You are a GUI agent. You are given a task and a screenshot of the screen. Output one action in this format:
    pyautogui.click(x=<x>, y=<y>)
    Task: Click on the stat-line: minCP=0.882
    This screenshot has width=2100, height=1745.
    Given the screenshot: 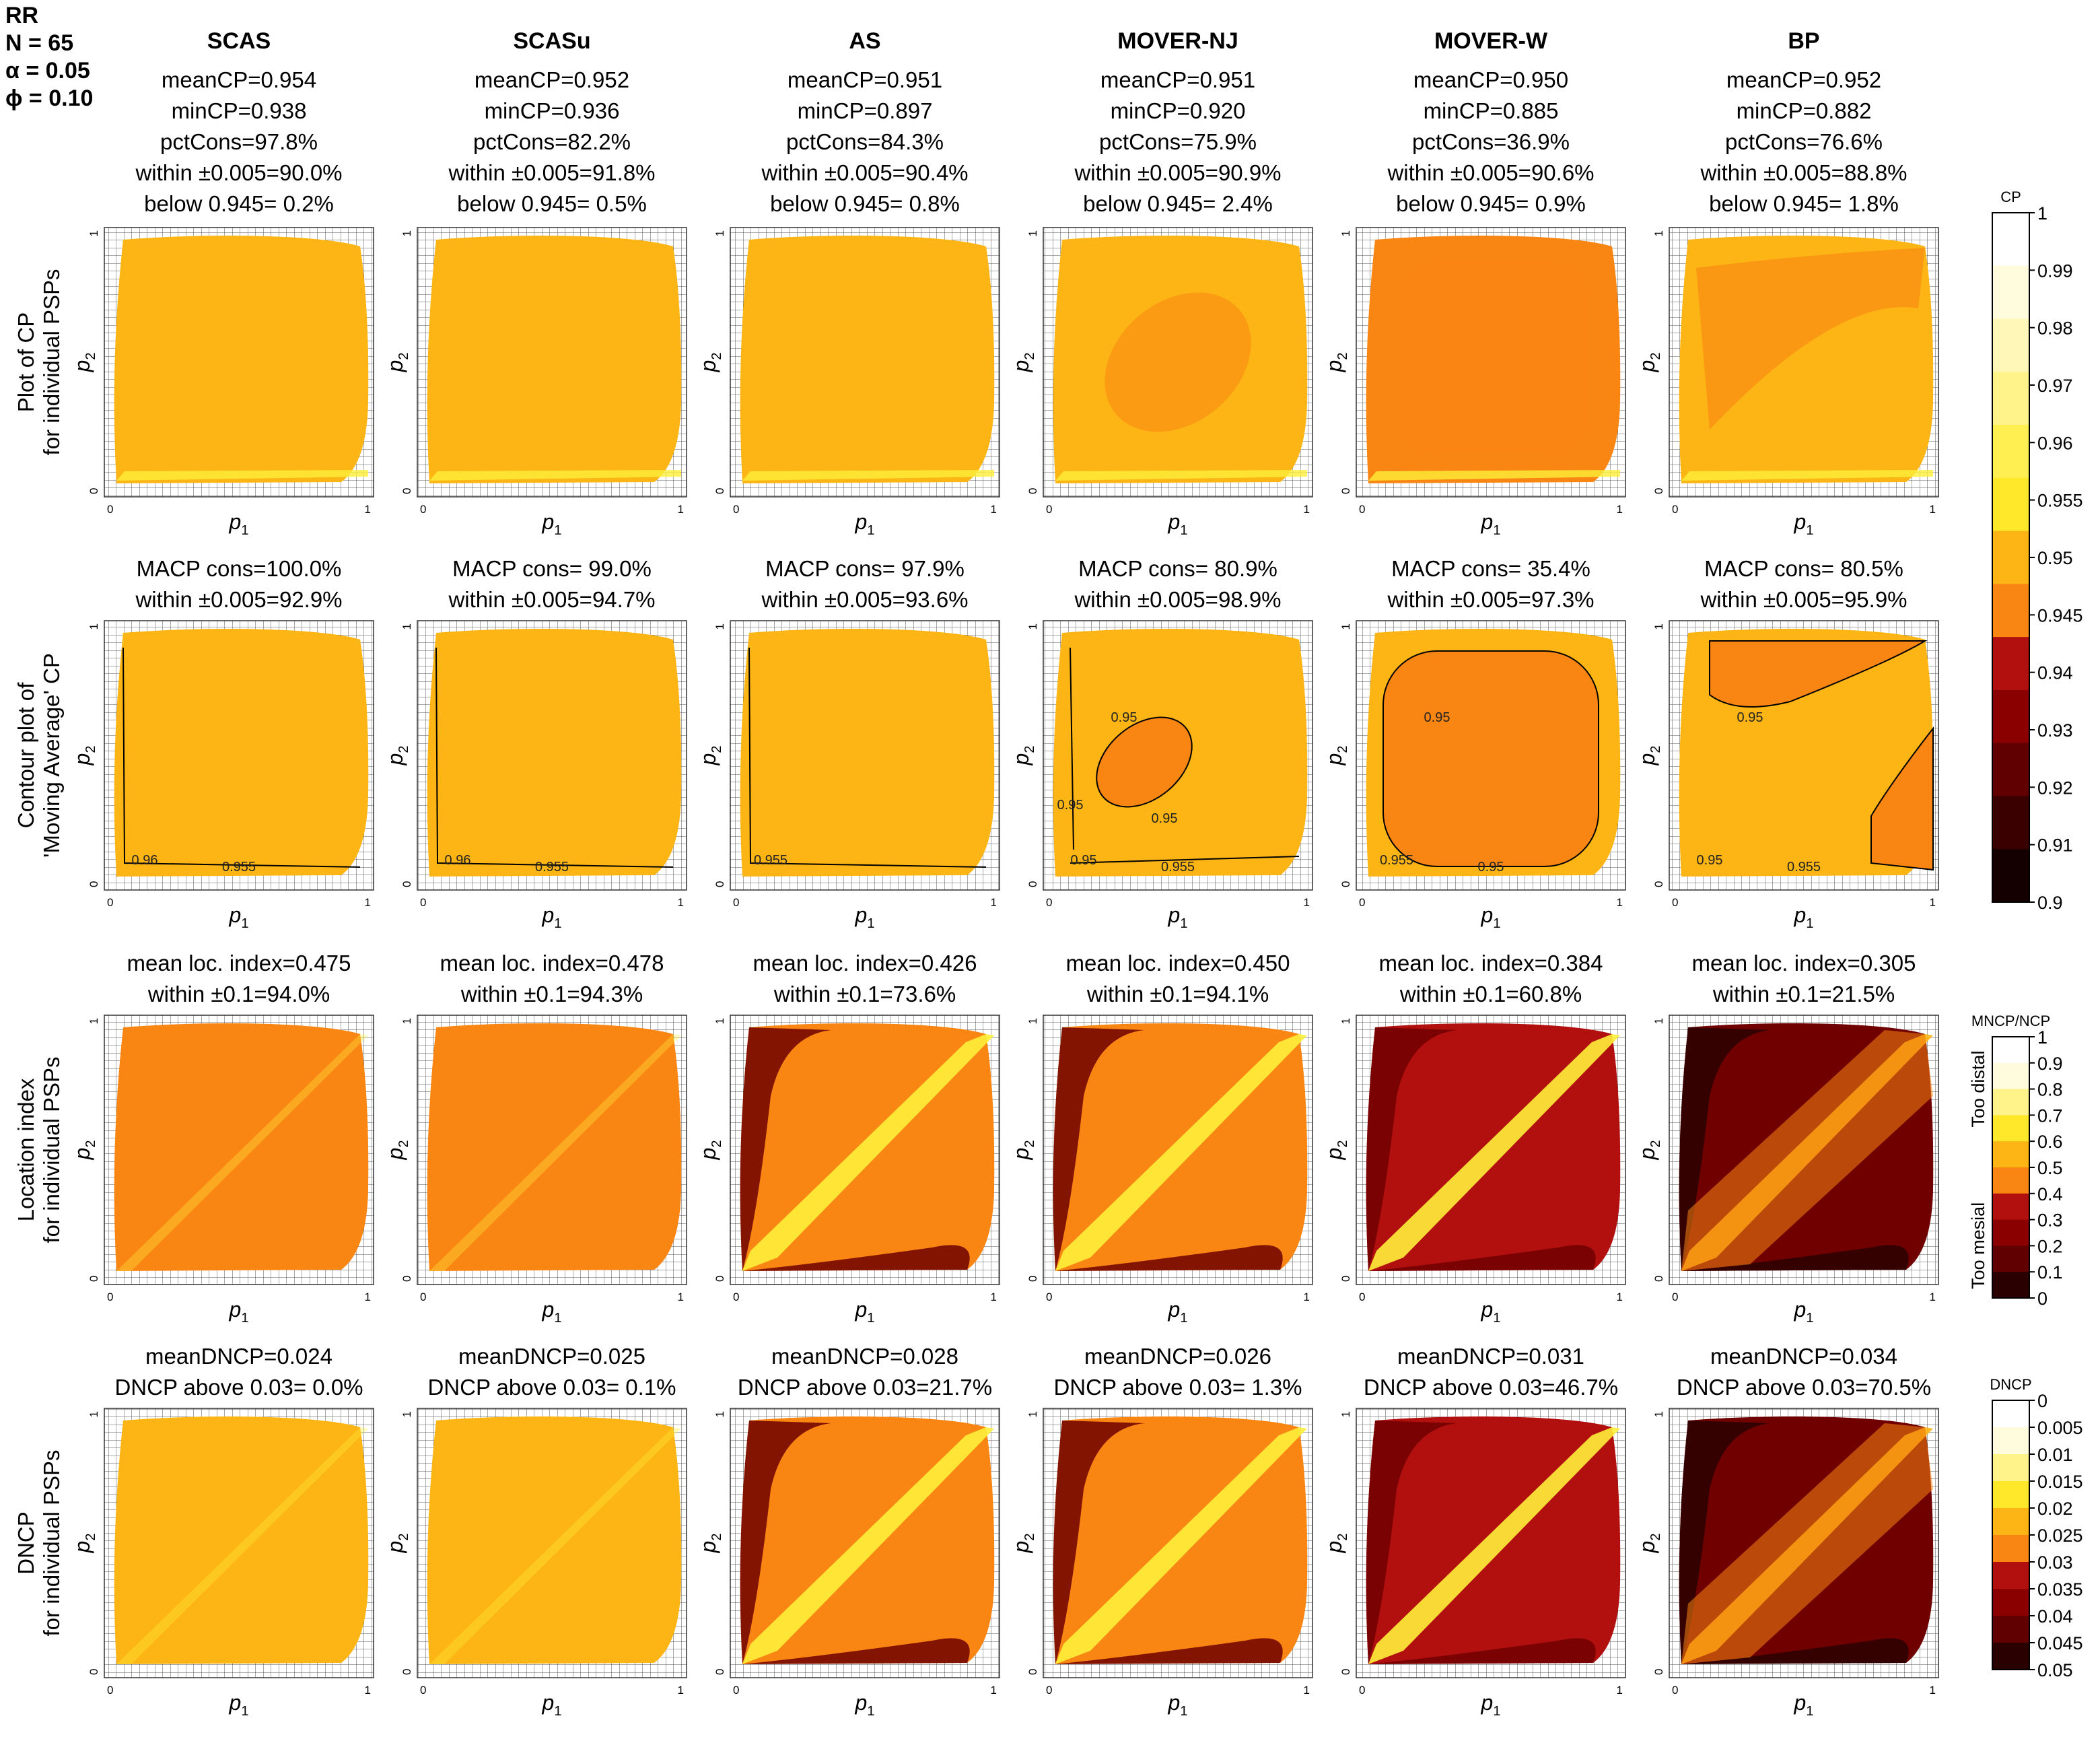 What is the action you would take?
    pyautogui.click(x=1804, y=110)
    